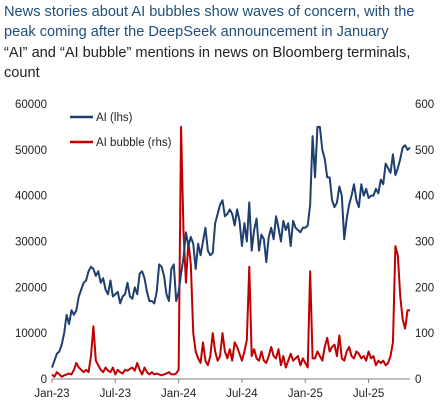 The height and width of the screenshot is (403, 445). Describe the element at coordinates (114, 118) in the screenshot. I see `legend-label-ai: AI (lhs)` at that location.